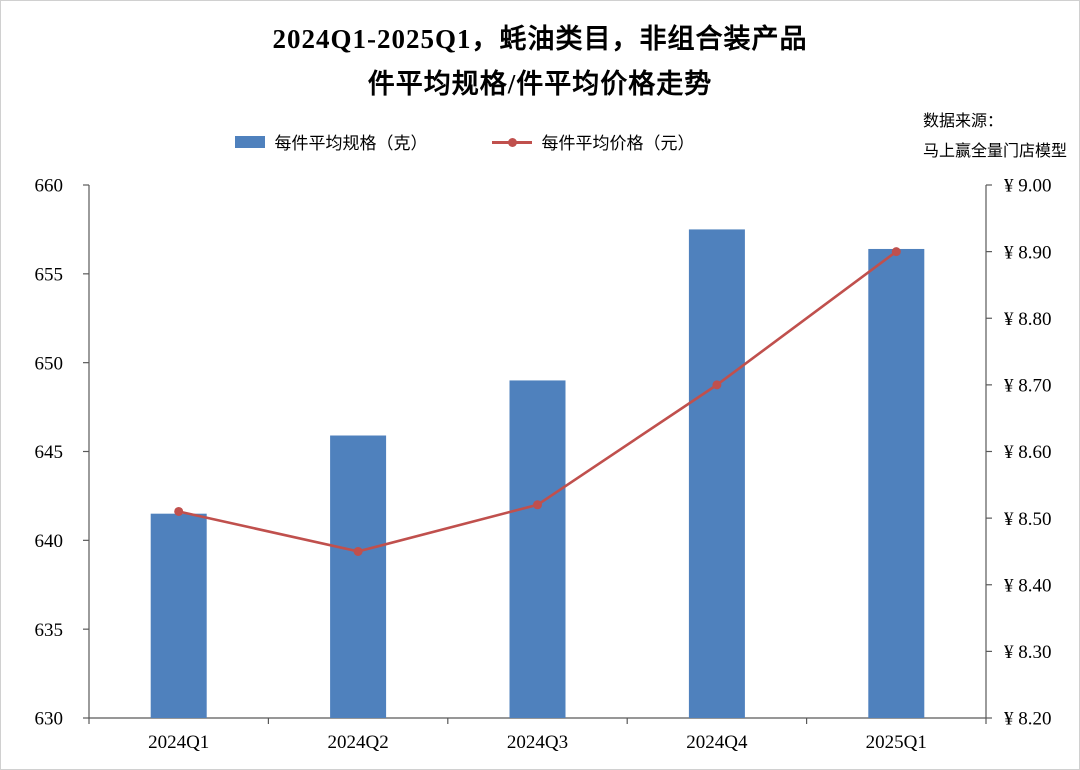  Describe the element at coordinates (1028, 652) in the screenshot. I see `right-axis-label: ¥ 8.30` at that location.